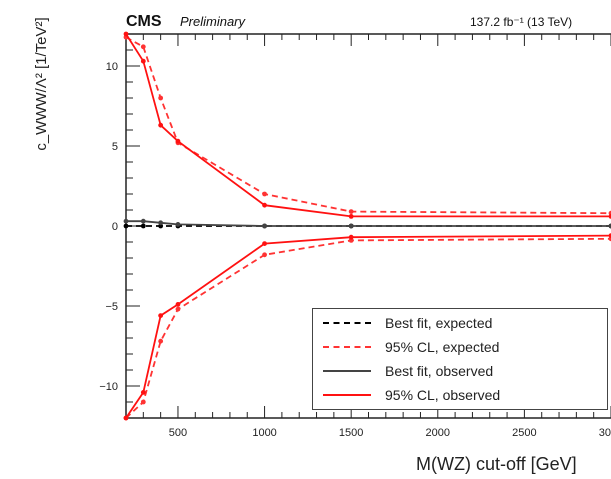 This screenshot has height=479, width=611. Describe the element at coordinates (213, 21) in the screenshot. I see `preliminary-label: Preliminary` at that location.